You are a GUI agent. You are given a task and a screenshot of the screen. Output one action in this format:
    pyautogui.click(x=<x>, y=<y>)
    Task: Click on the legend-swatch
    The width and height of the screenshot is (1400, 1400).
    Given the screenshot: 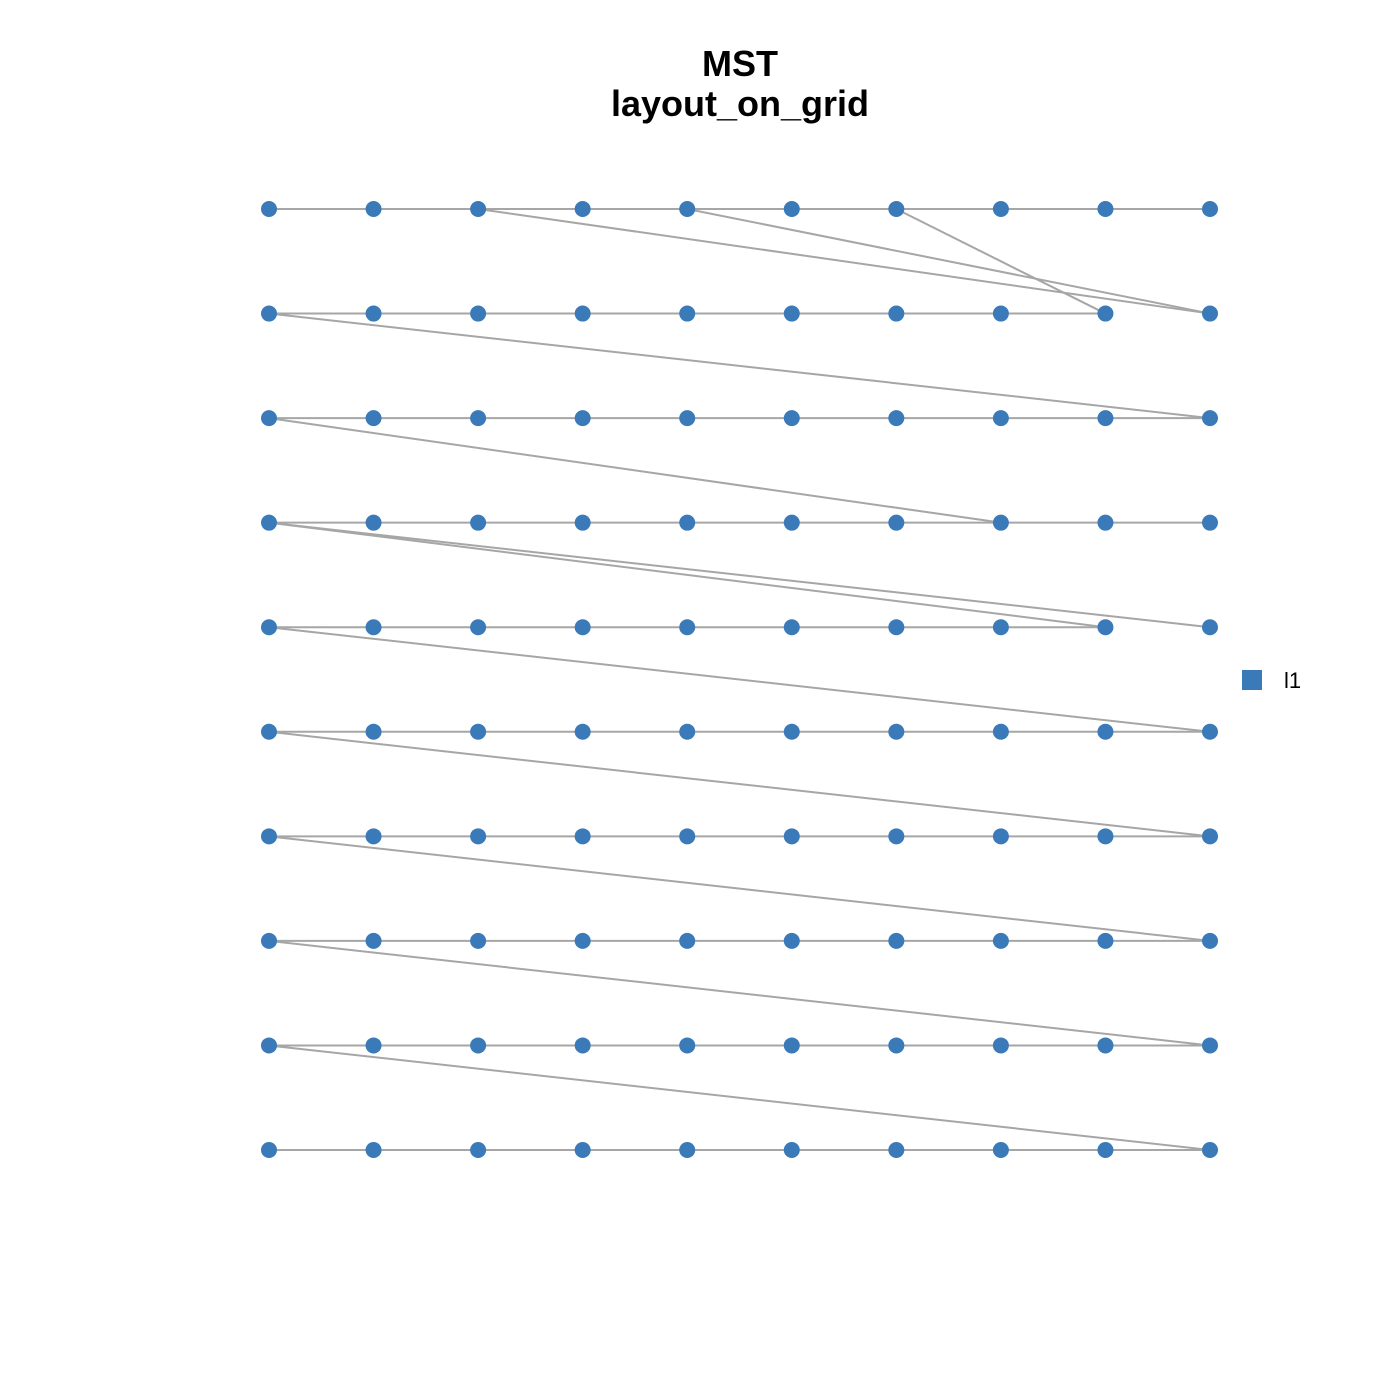 What is the action you would take?
    pyautogui.click(x=1252, y=680)
    